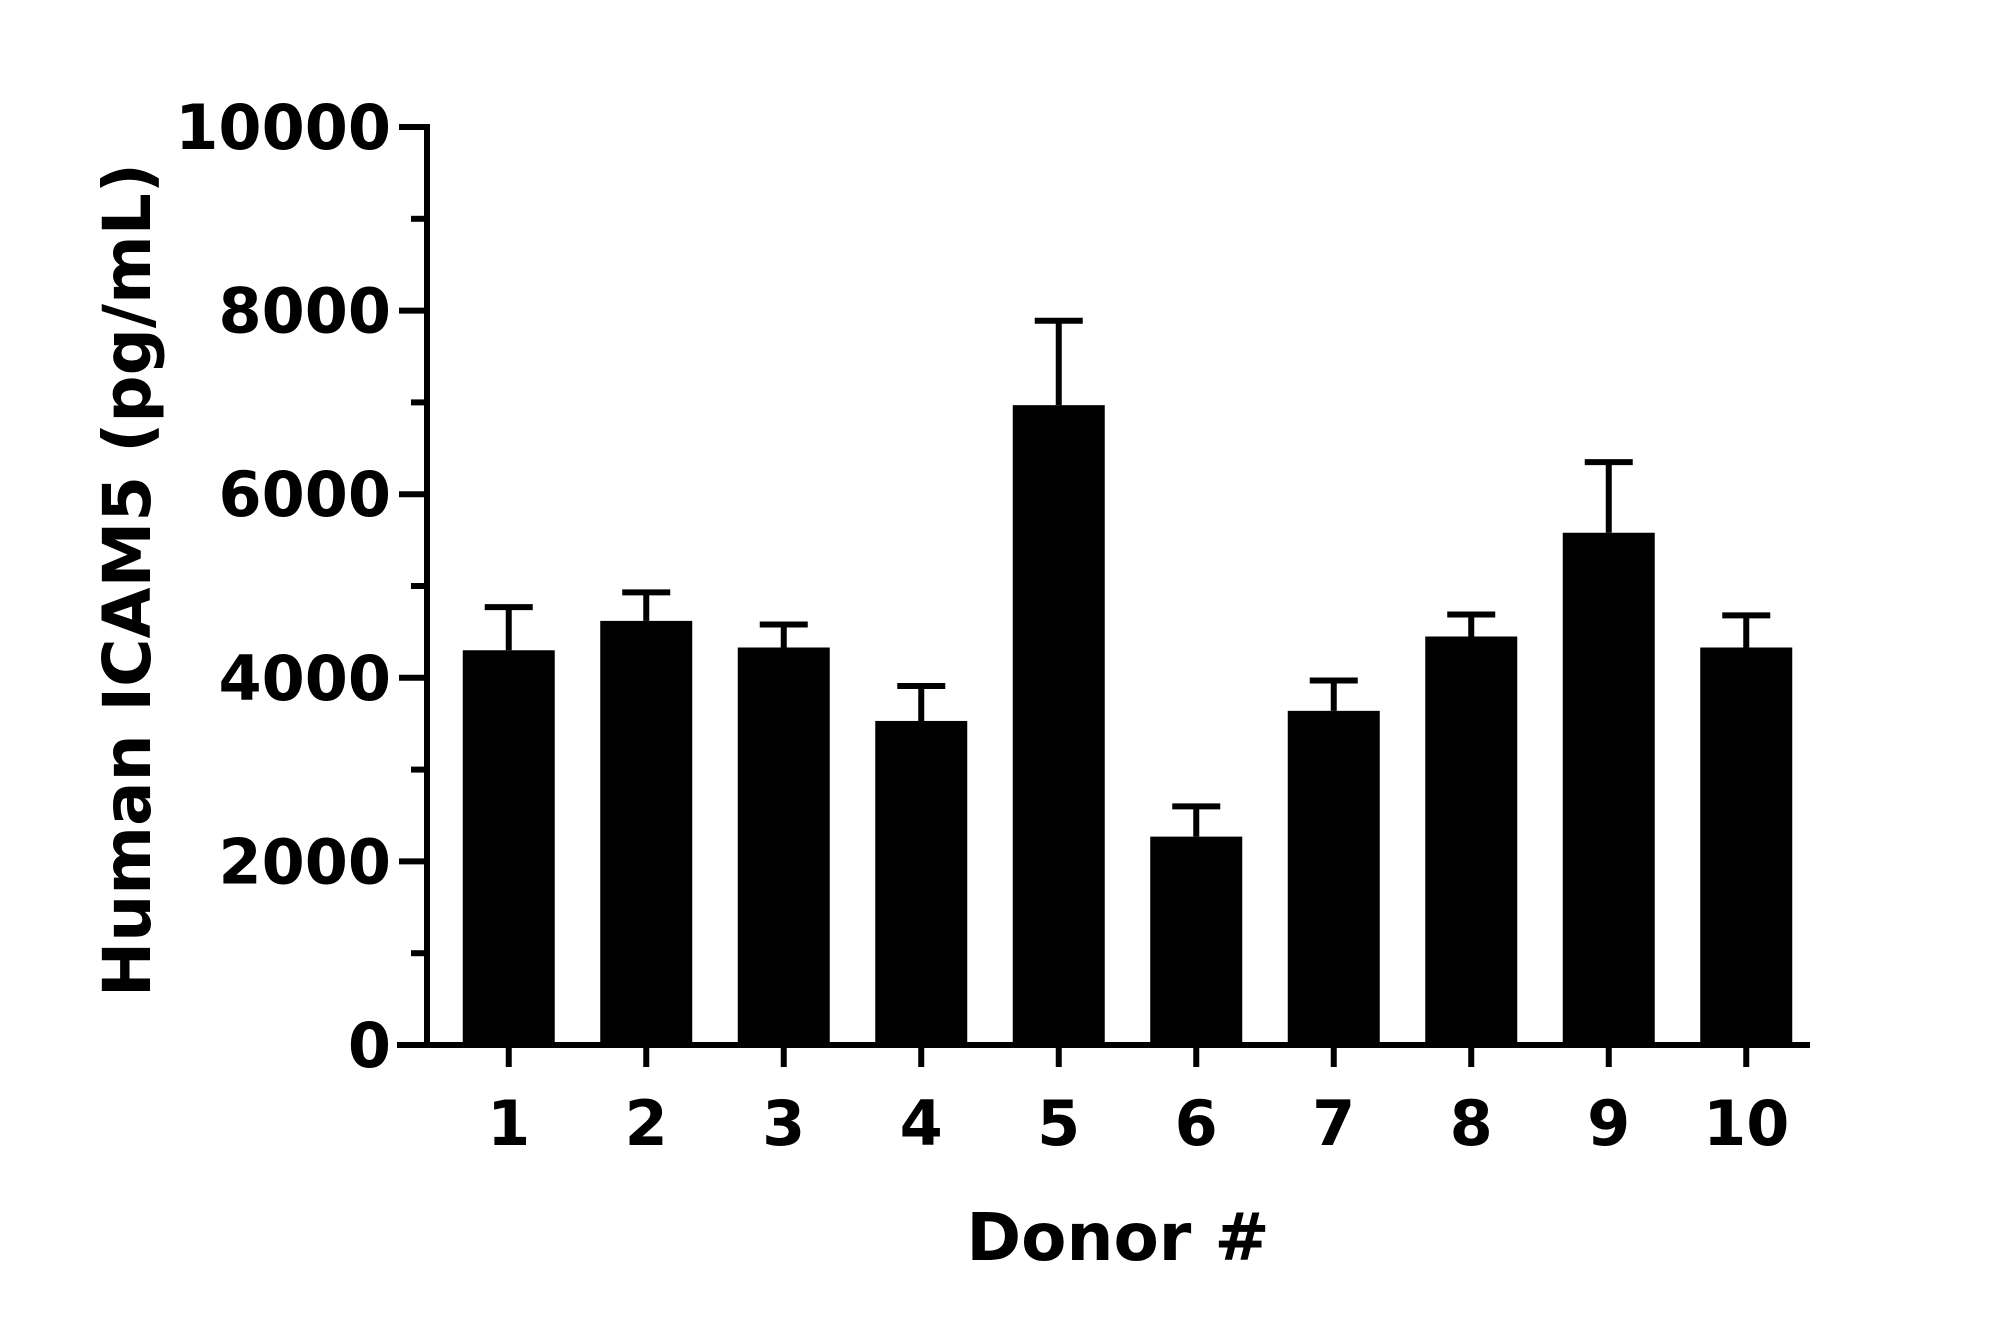 The image size is (2000, 1328). Describe the element at coordinates (783, 1123) in the screenshot. I see `x-tick-label: 3` at that location.